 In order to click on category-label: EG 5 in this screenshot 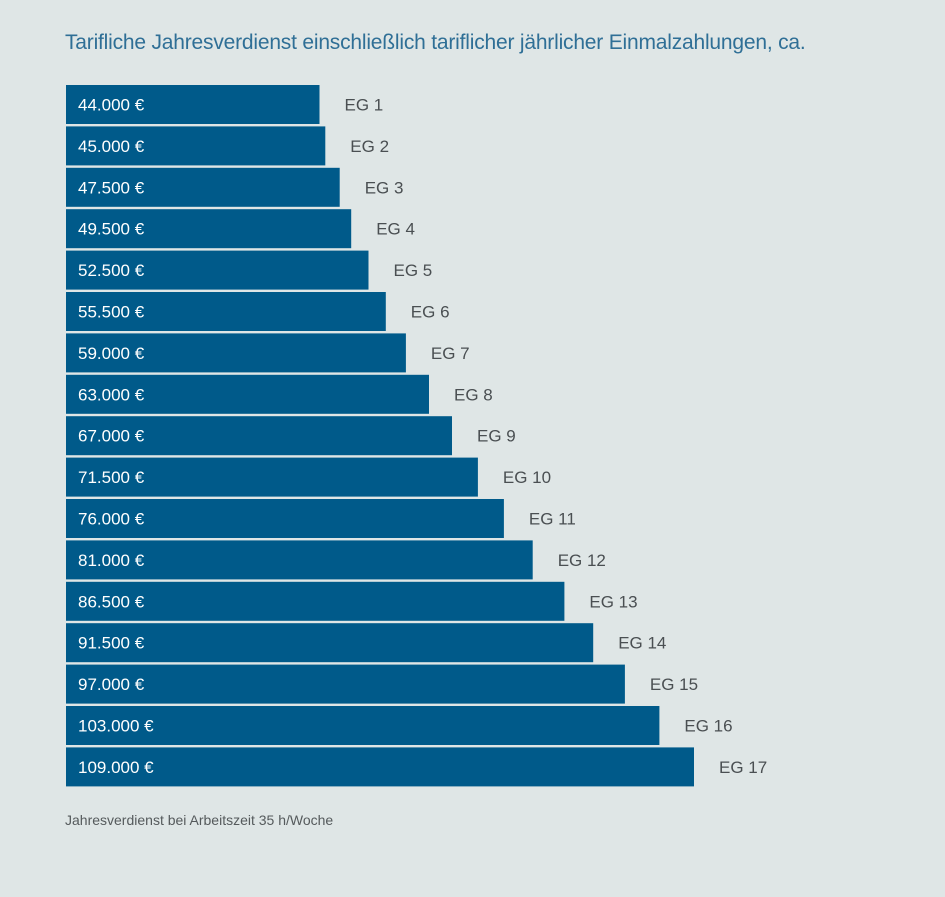, I will do `click(413, 270)`.